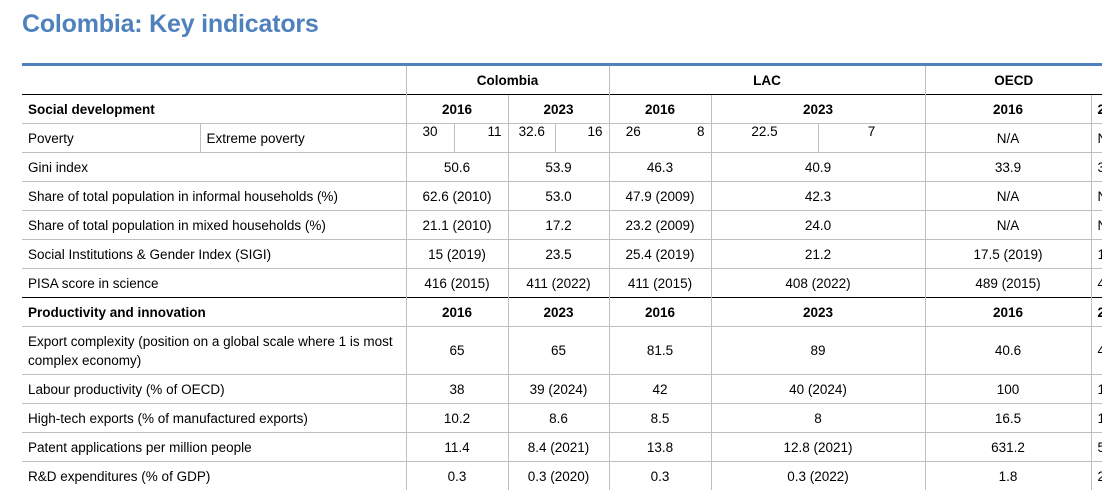 This screenshot has height=499, width=1118. I want to click on split-cell: 22.5 7, so click(818, 138).